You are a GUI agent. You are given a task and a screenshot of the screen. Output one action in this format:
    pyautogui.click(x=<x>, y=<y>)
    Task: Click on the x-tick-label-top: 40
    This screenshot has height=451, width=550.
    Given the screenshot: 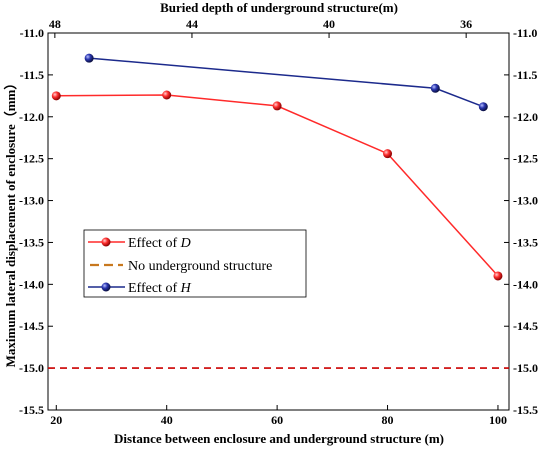 What is the action you would take?
    pyautogui.click(x=329, y=24)
    